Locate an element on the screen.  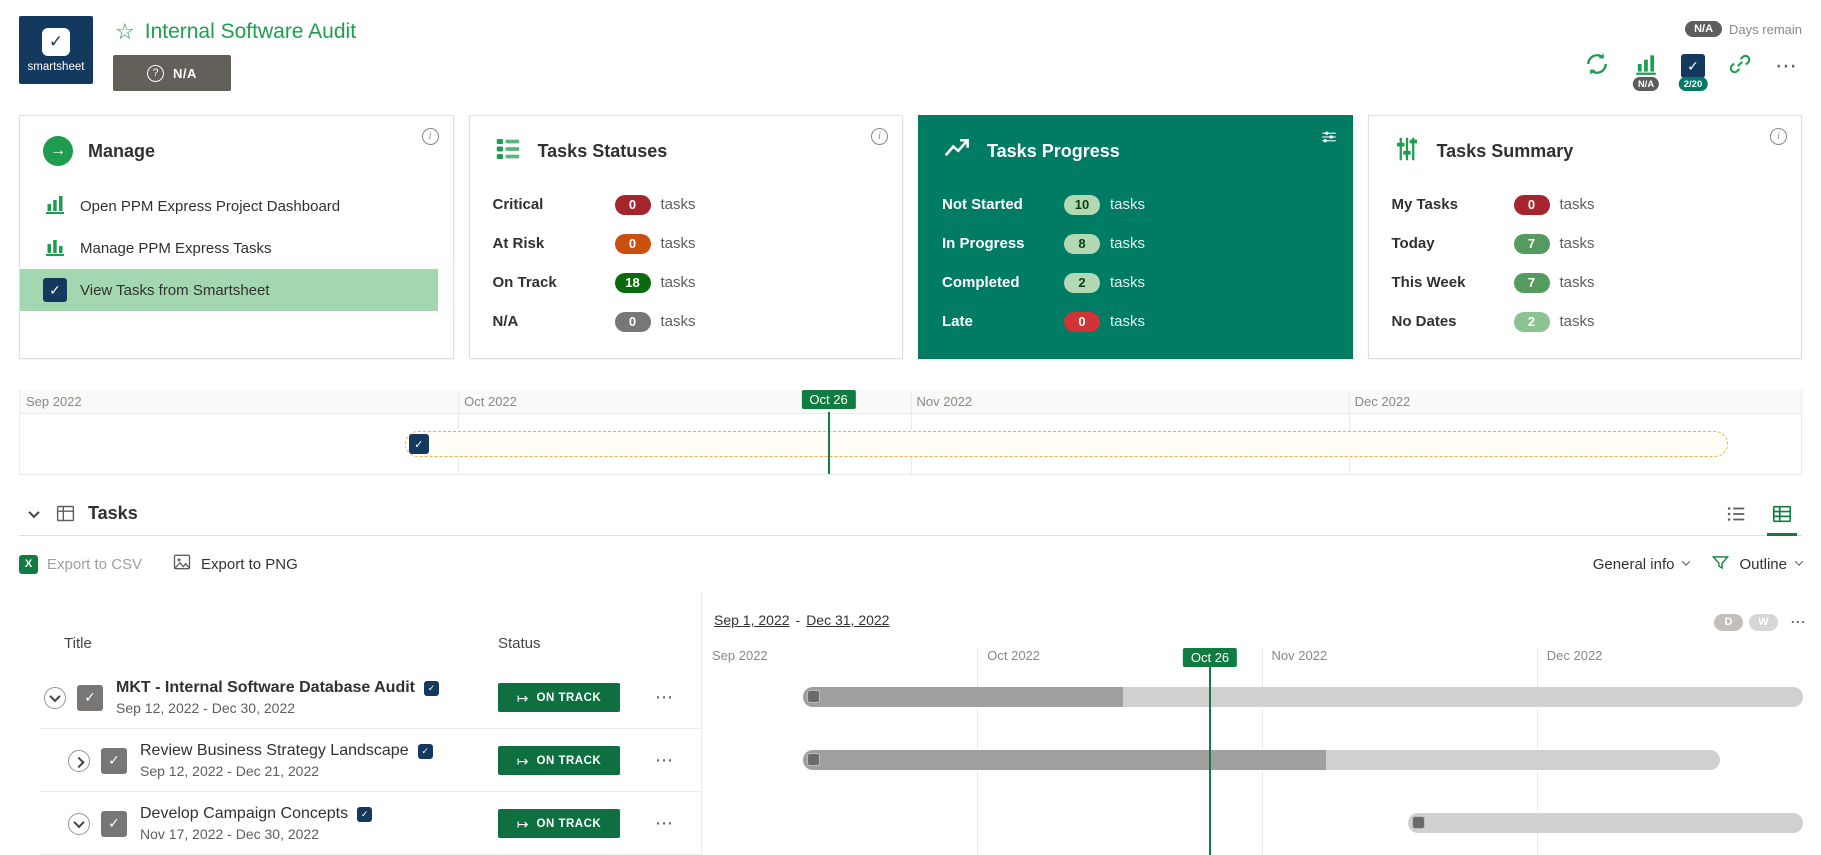
tasks-table-icon is located at coordinates (65, 513).